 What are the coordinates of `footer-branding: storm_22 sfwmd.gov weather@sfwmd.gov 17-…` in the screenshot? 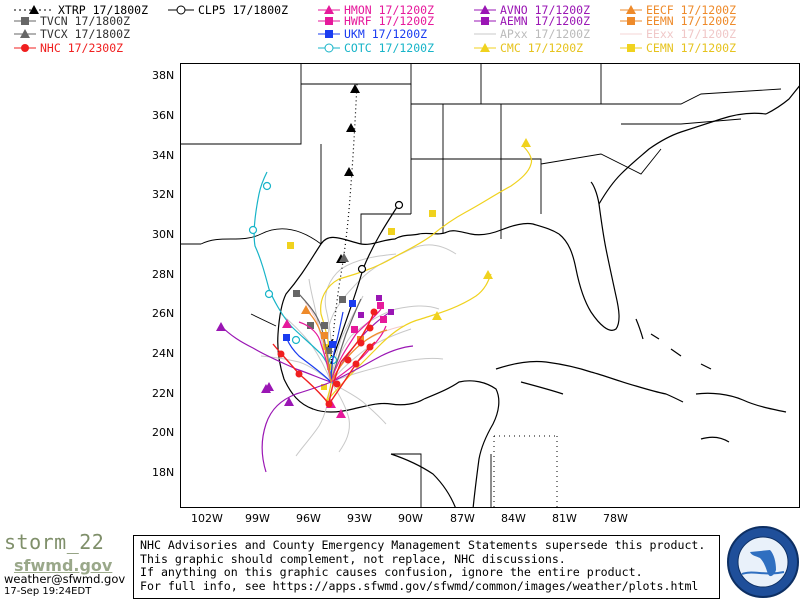 It's located at (66, 565).